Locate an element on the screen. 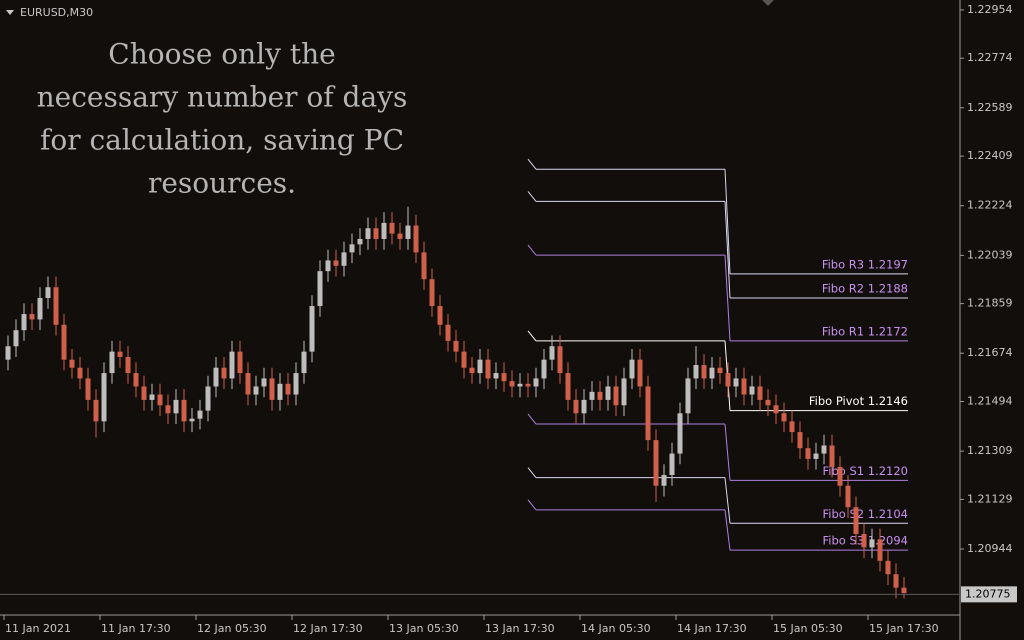  pivot-label: Fibo Pivot 1.2146 is located at coordinates (858, 401).